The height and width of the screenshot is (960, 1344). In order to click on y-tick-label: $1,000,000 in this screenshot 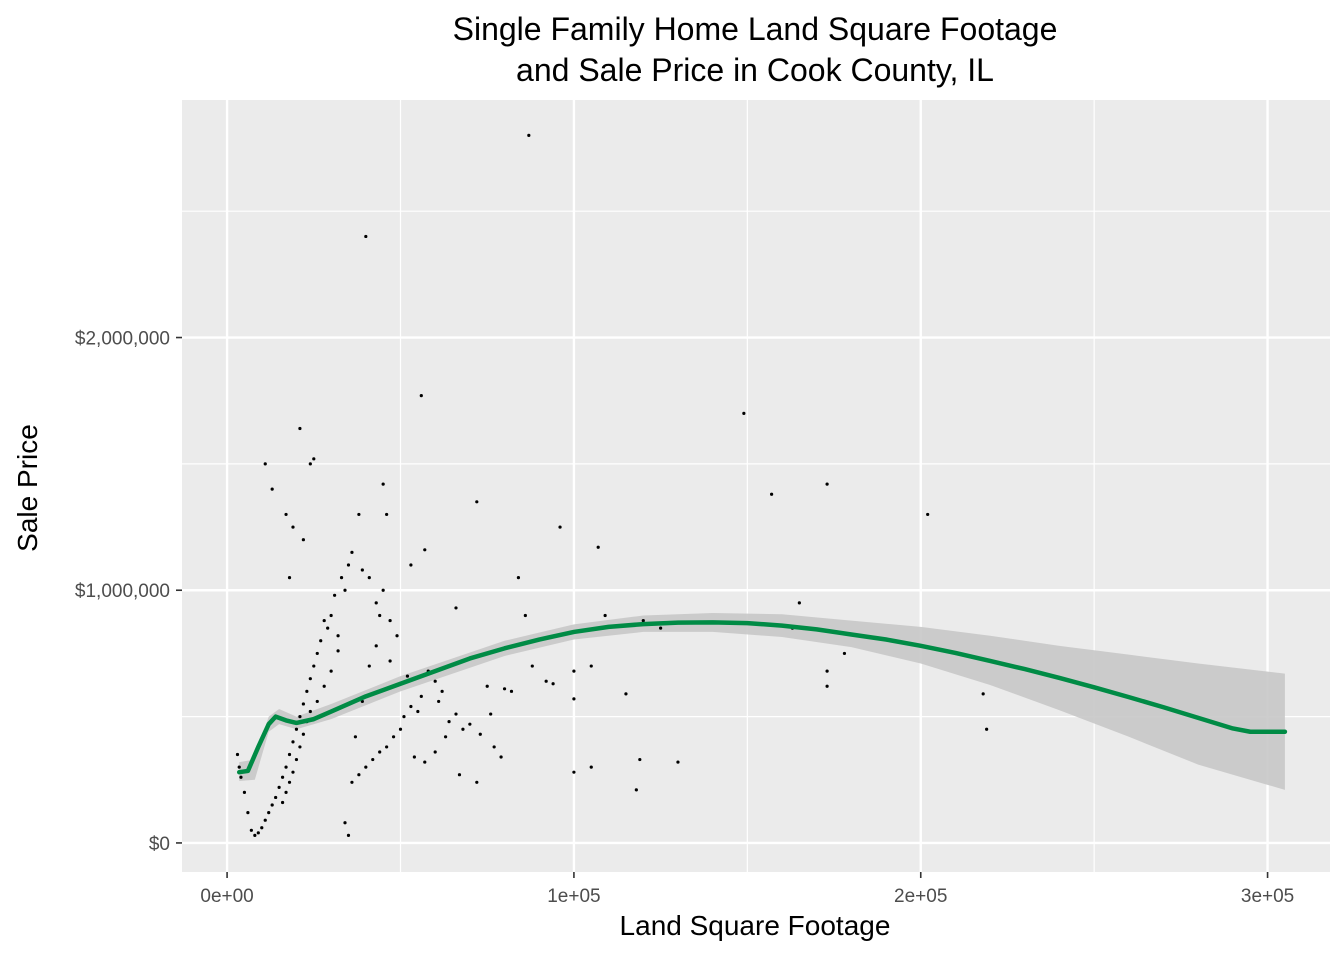, I will do `click(122, 591)`.